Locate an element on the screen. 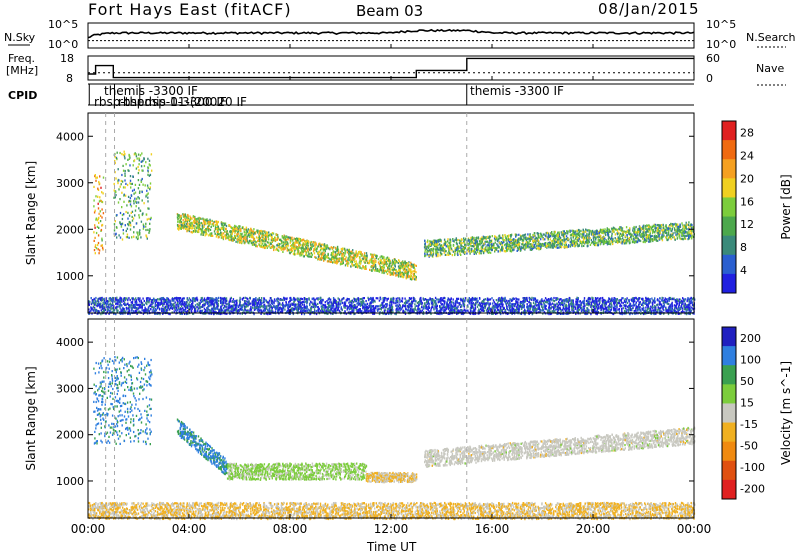 The image size is (800, 554). power-panel-colorbar-frame is located at coordinates (729, 207).